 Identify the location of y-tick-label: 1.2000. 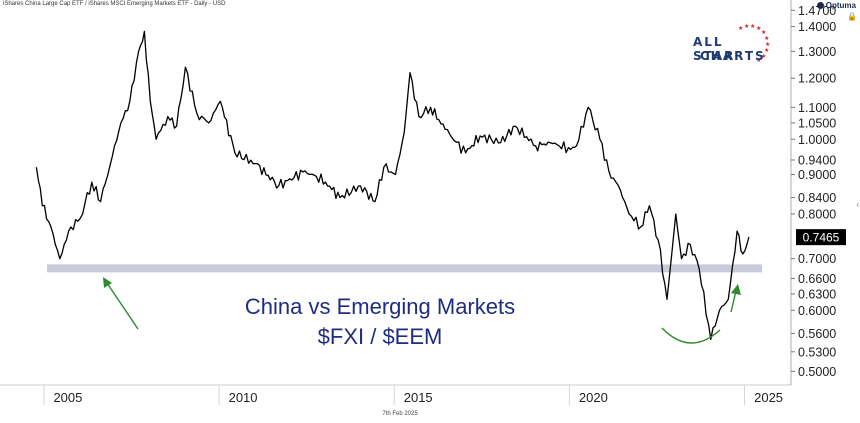
(817, 79).